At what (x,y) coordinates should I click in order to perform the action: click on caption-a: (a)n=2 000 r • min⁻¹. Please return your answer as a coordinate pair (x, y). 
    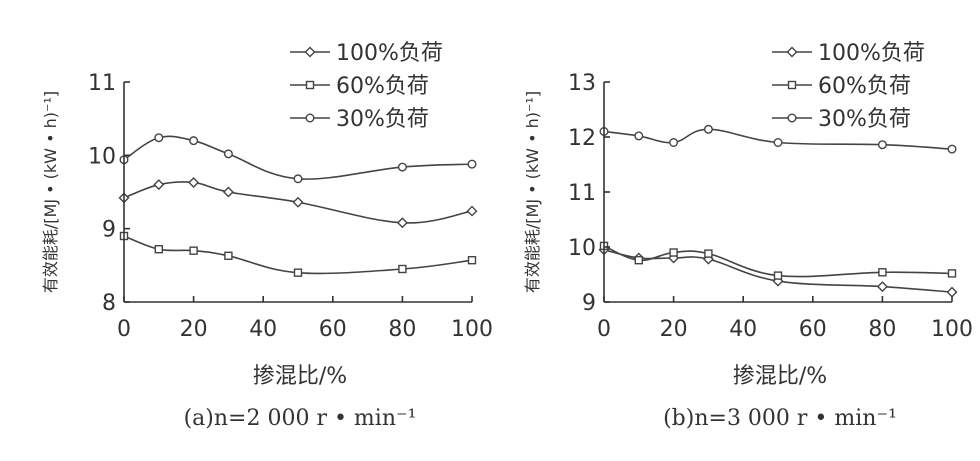
    Looking at the image, I should click on (300, 418).